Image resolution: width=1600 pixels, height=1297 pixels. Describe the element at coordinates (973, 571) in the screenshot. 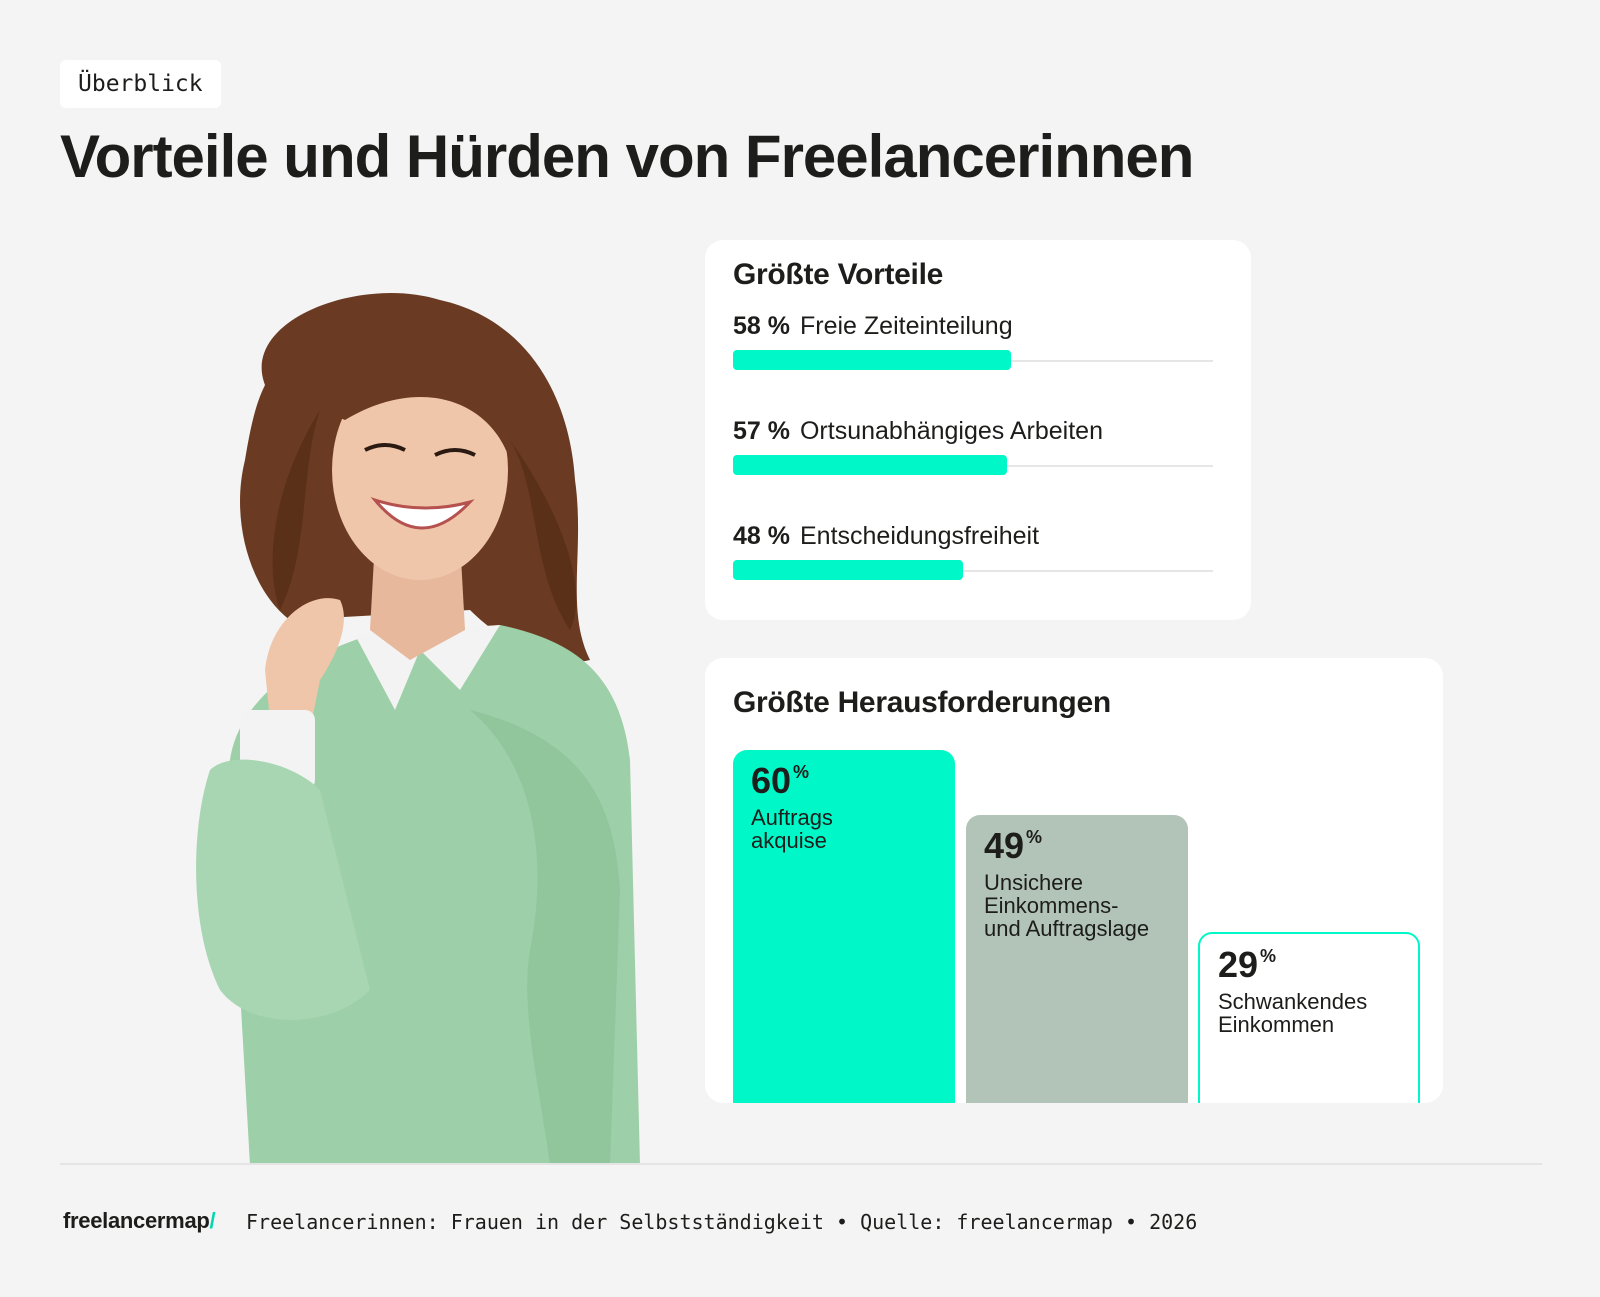

I see `advantage-track` at that location.